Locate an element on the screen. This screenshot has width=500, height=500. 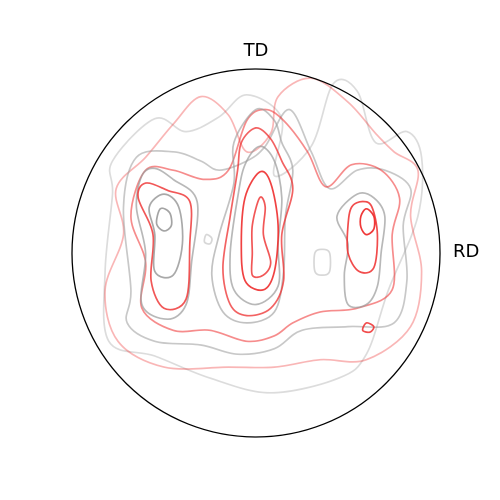
rd-axis-label: RD is located at coordinates (466, 251).